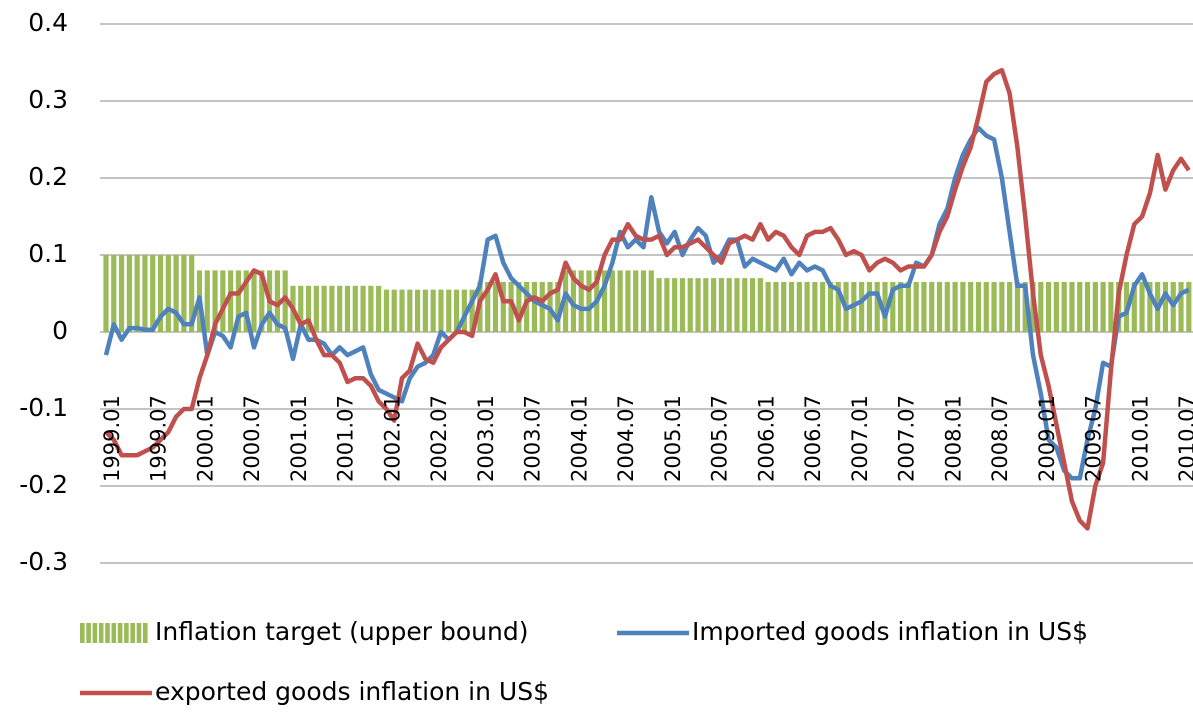 This screenshot has width=1193, height=713. Describe the element at coordinates (43, 484) in the screenshot. I see `y-tick-label: -0.2` at that location.